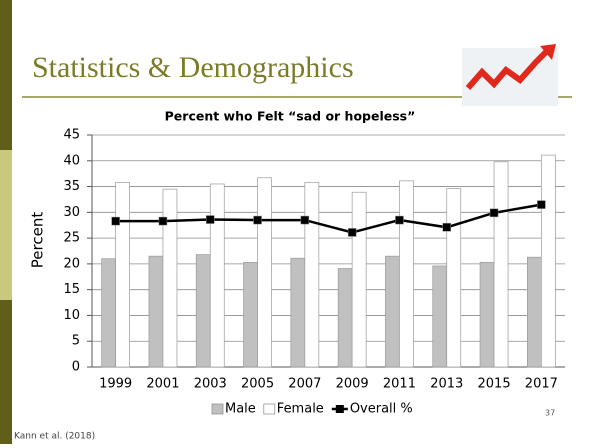  Describe the element at coordinates (54, 437) in the screenshot. I see `citation: Kann et al. (2018)` at that location.